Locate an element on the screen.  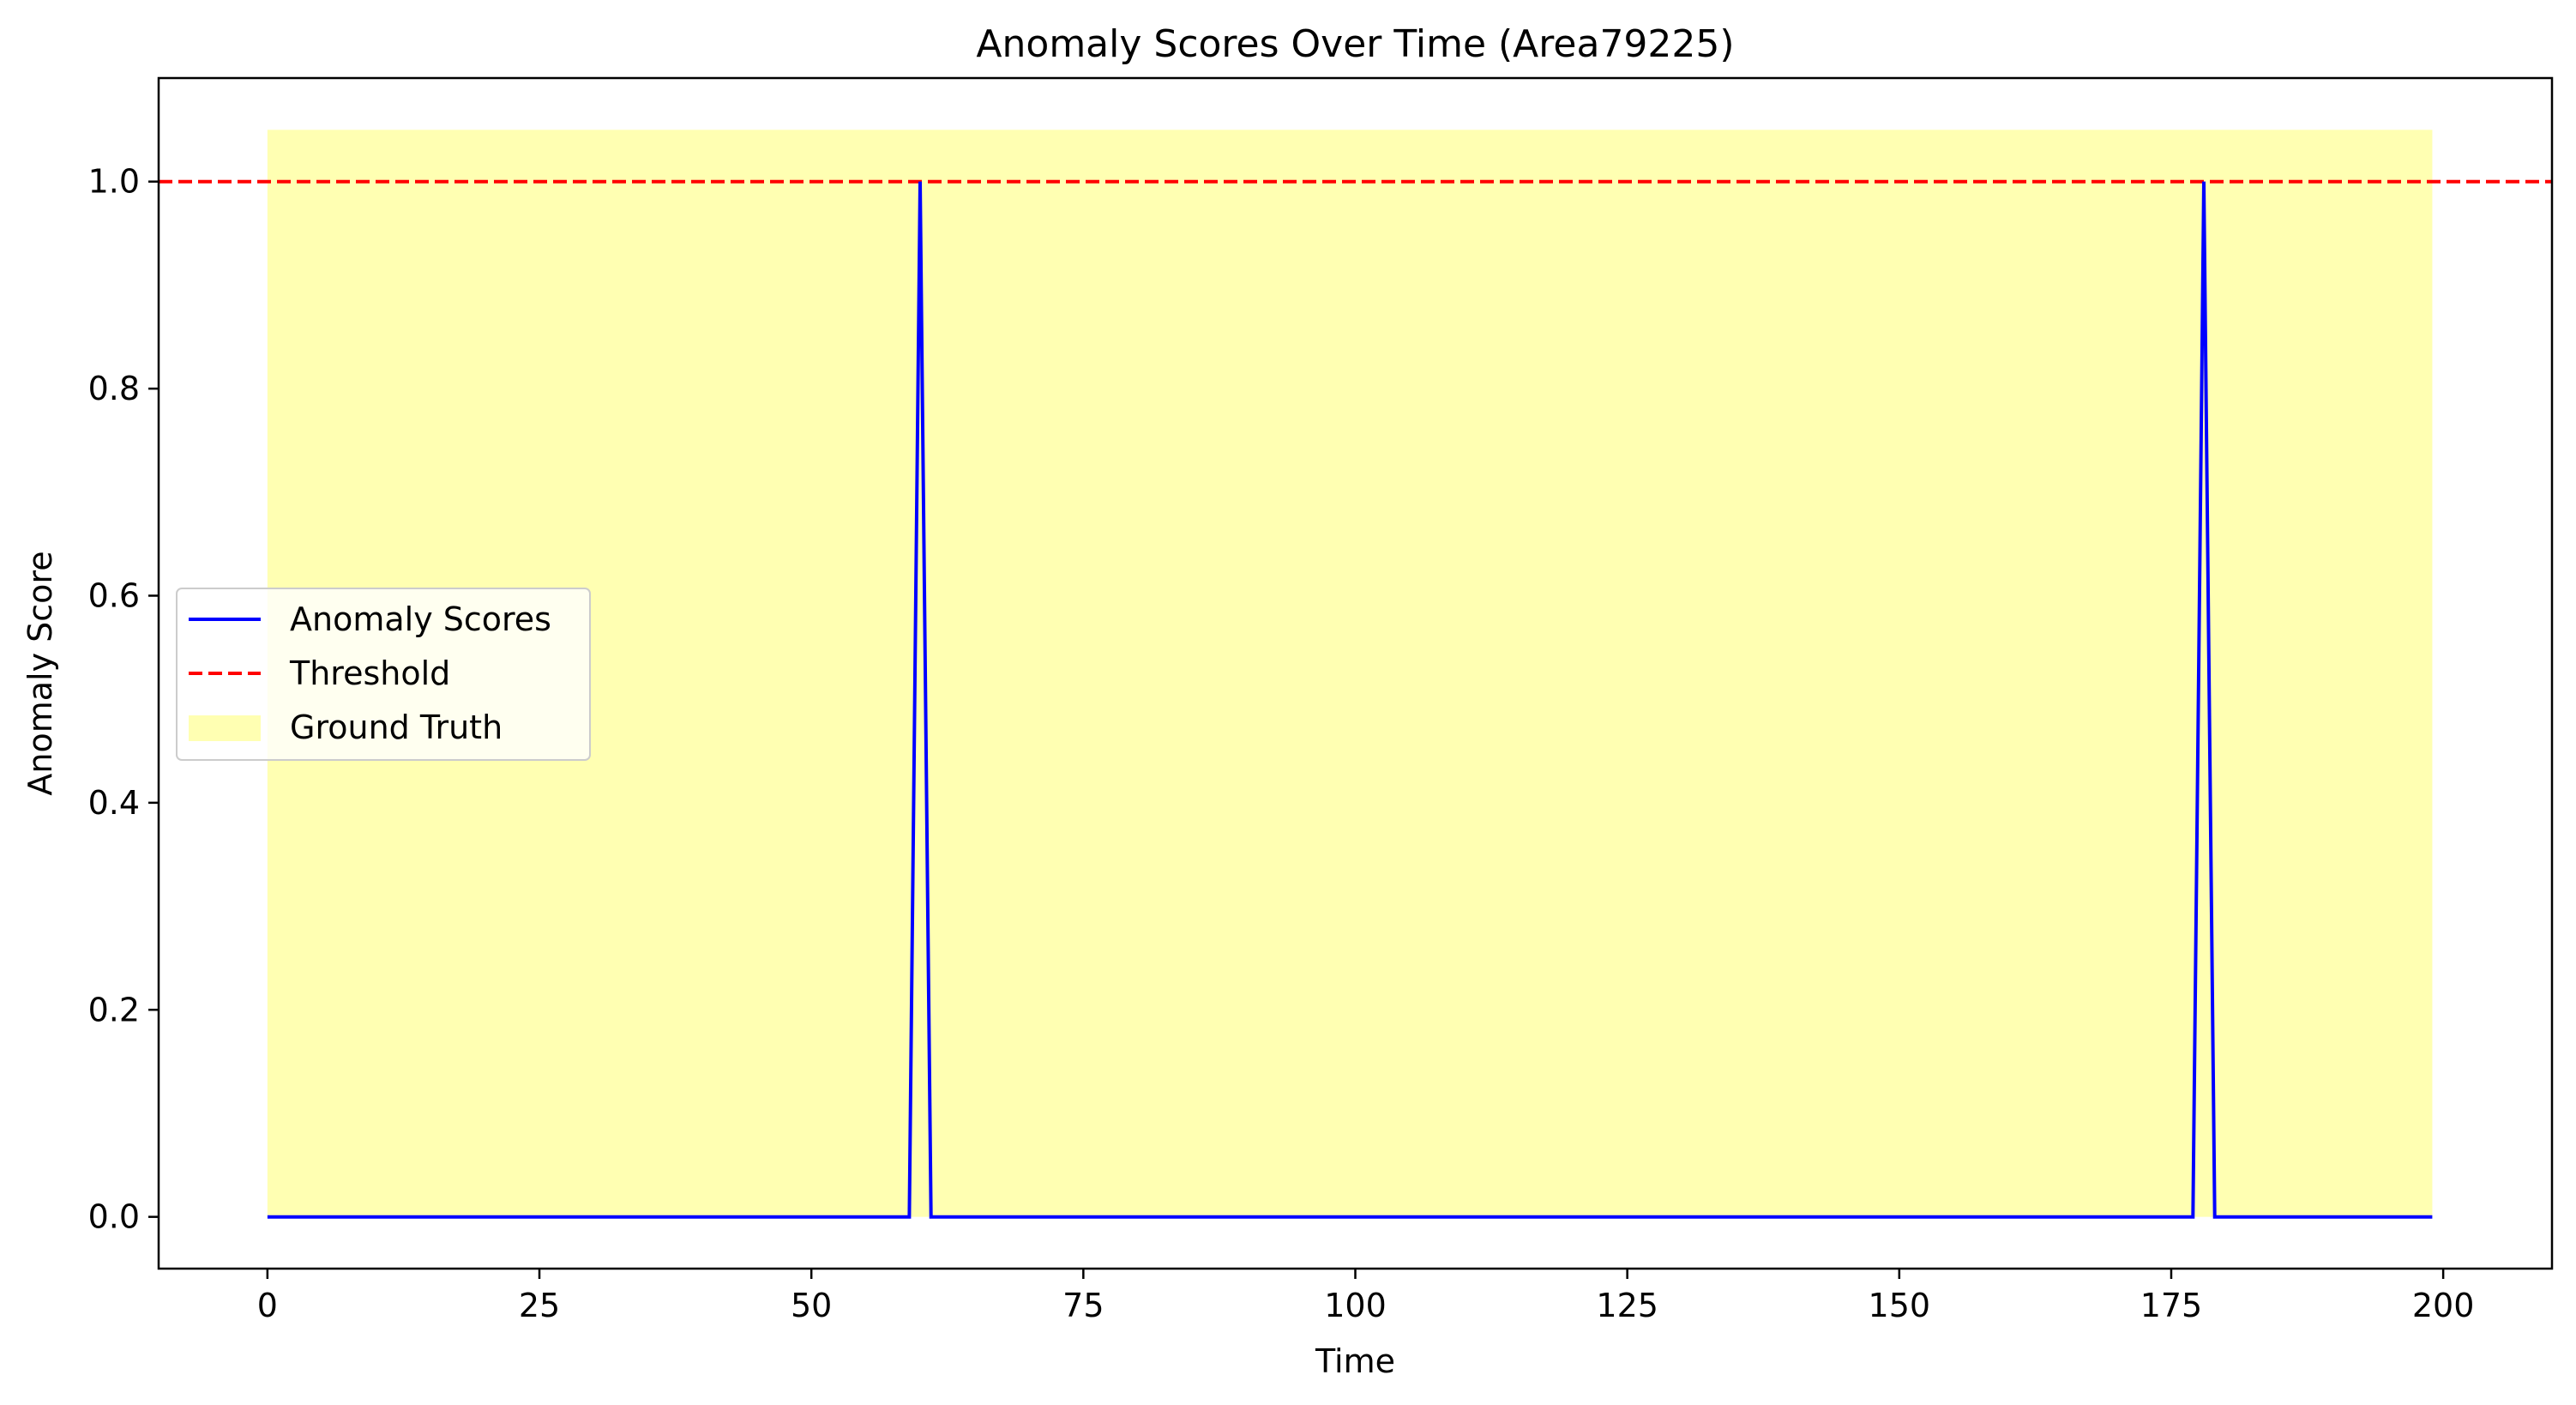
legend-label: Ground Truth is located at coordinates (396, 727).